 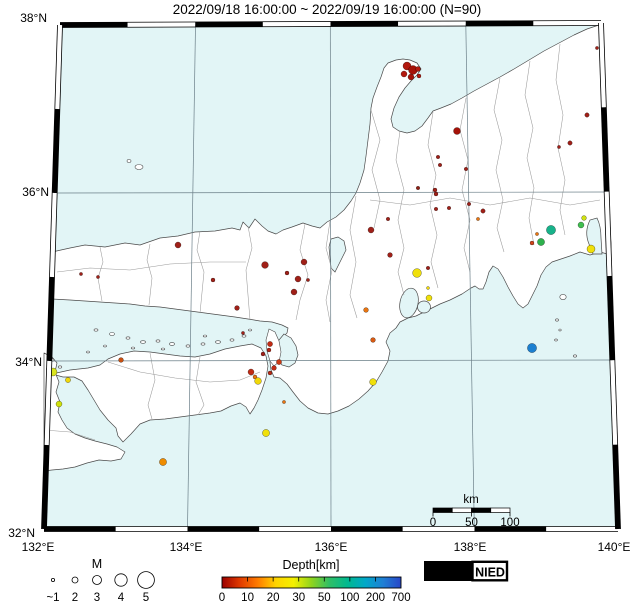 What do you see at coordinates (146, 598) in the screenshot?
I see `magnitude-legend-tick: 5` at bounding box center [146, 598].